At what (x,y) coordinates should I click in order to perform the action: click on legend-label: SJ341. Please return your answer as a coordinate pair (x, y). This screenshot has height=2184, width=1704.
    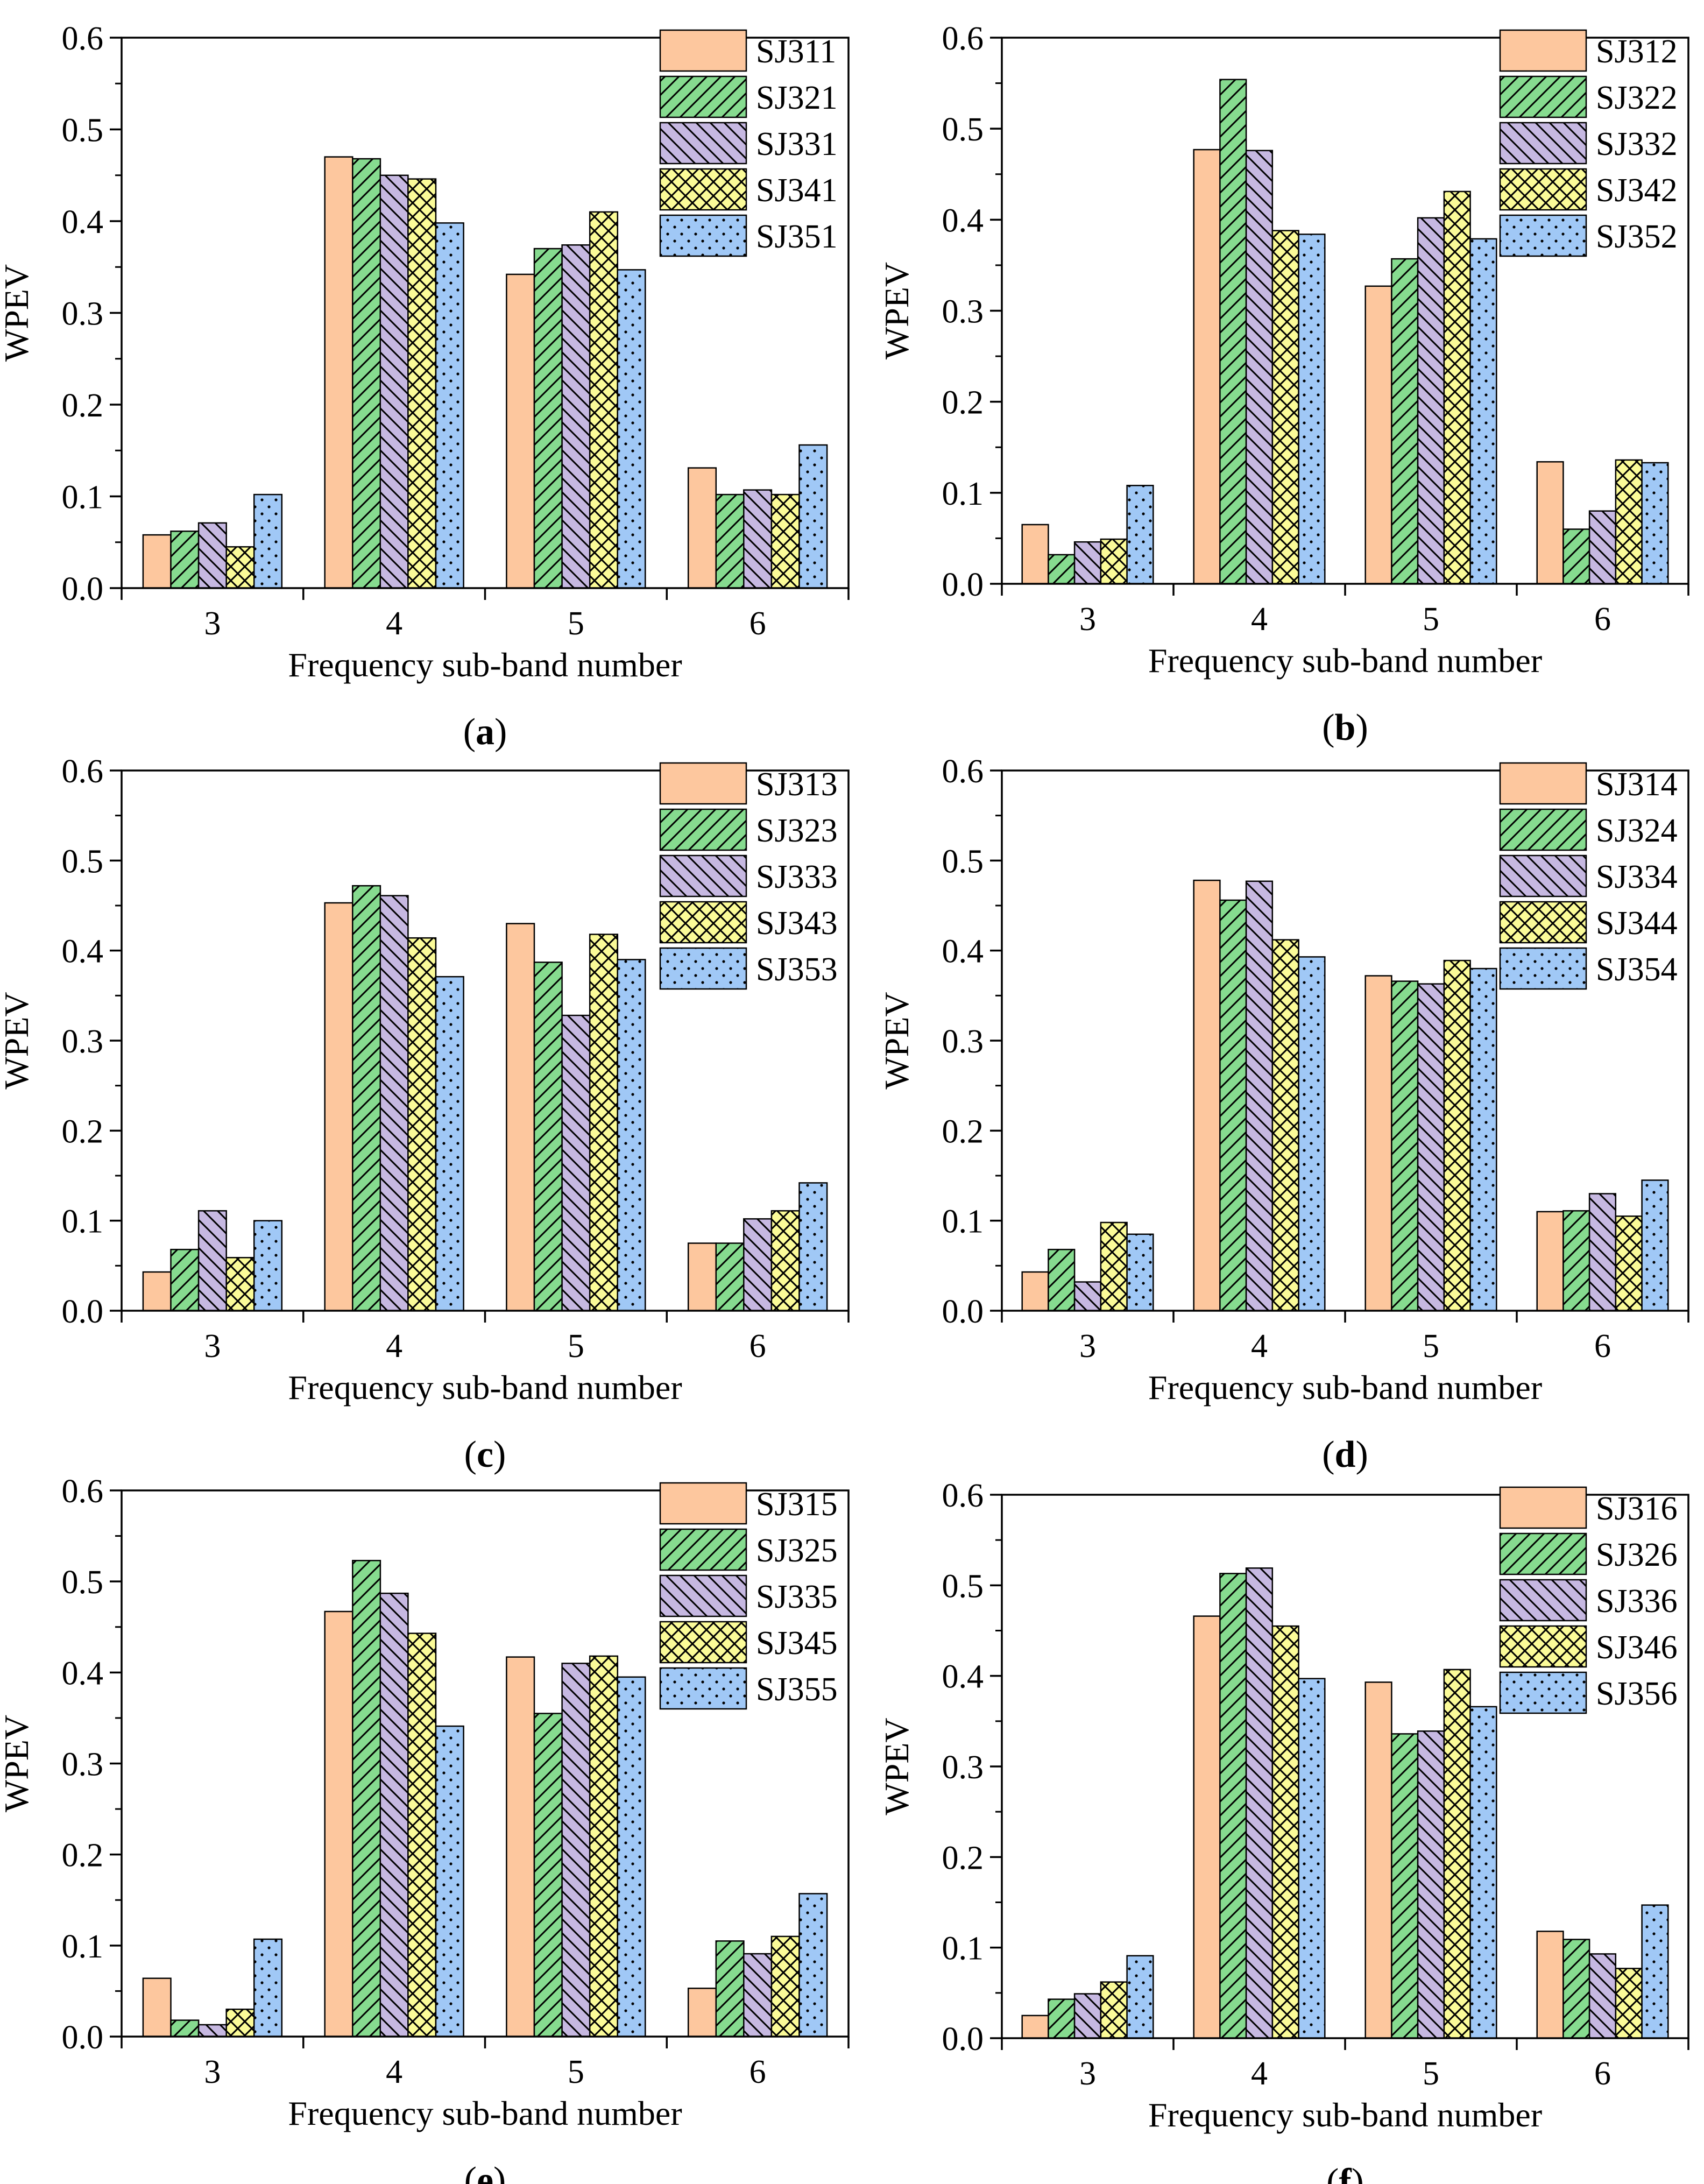
    Looking at the image, I should click on (797, 190).